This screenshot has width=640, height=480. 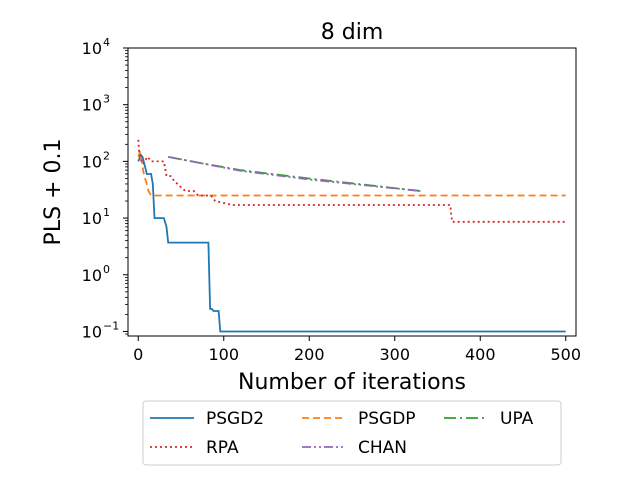 I want to click on legend-box, so click(x=352, y=433).